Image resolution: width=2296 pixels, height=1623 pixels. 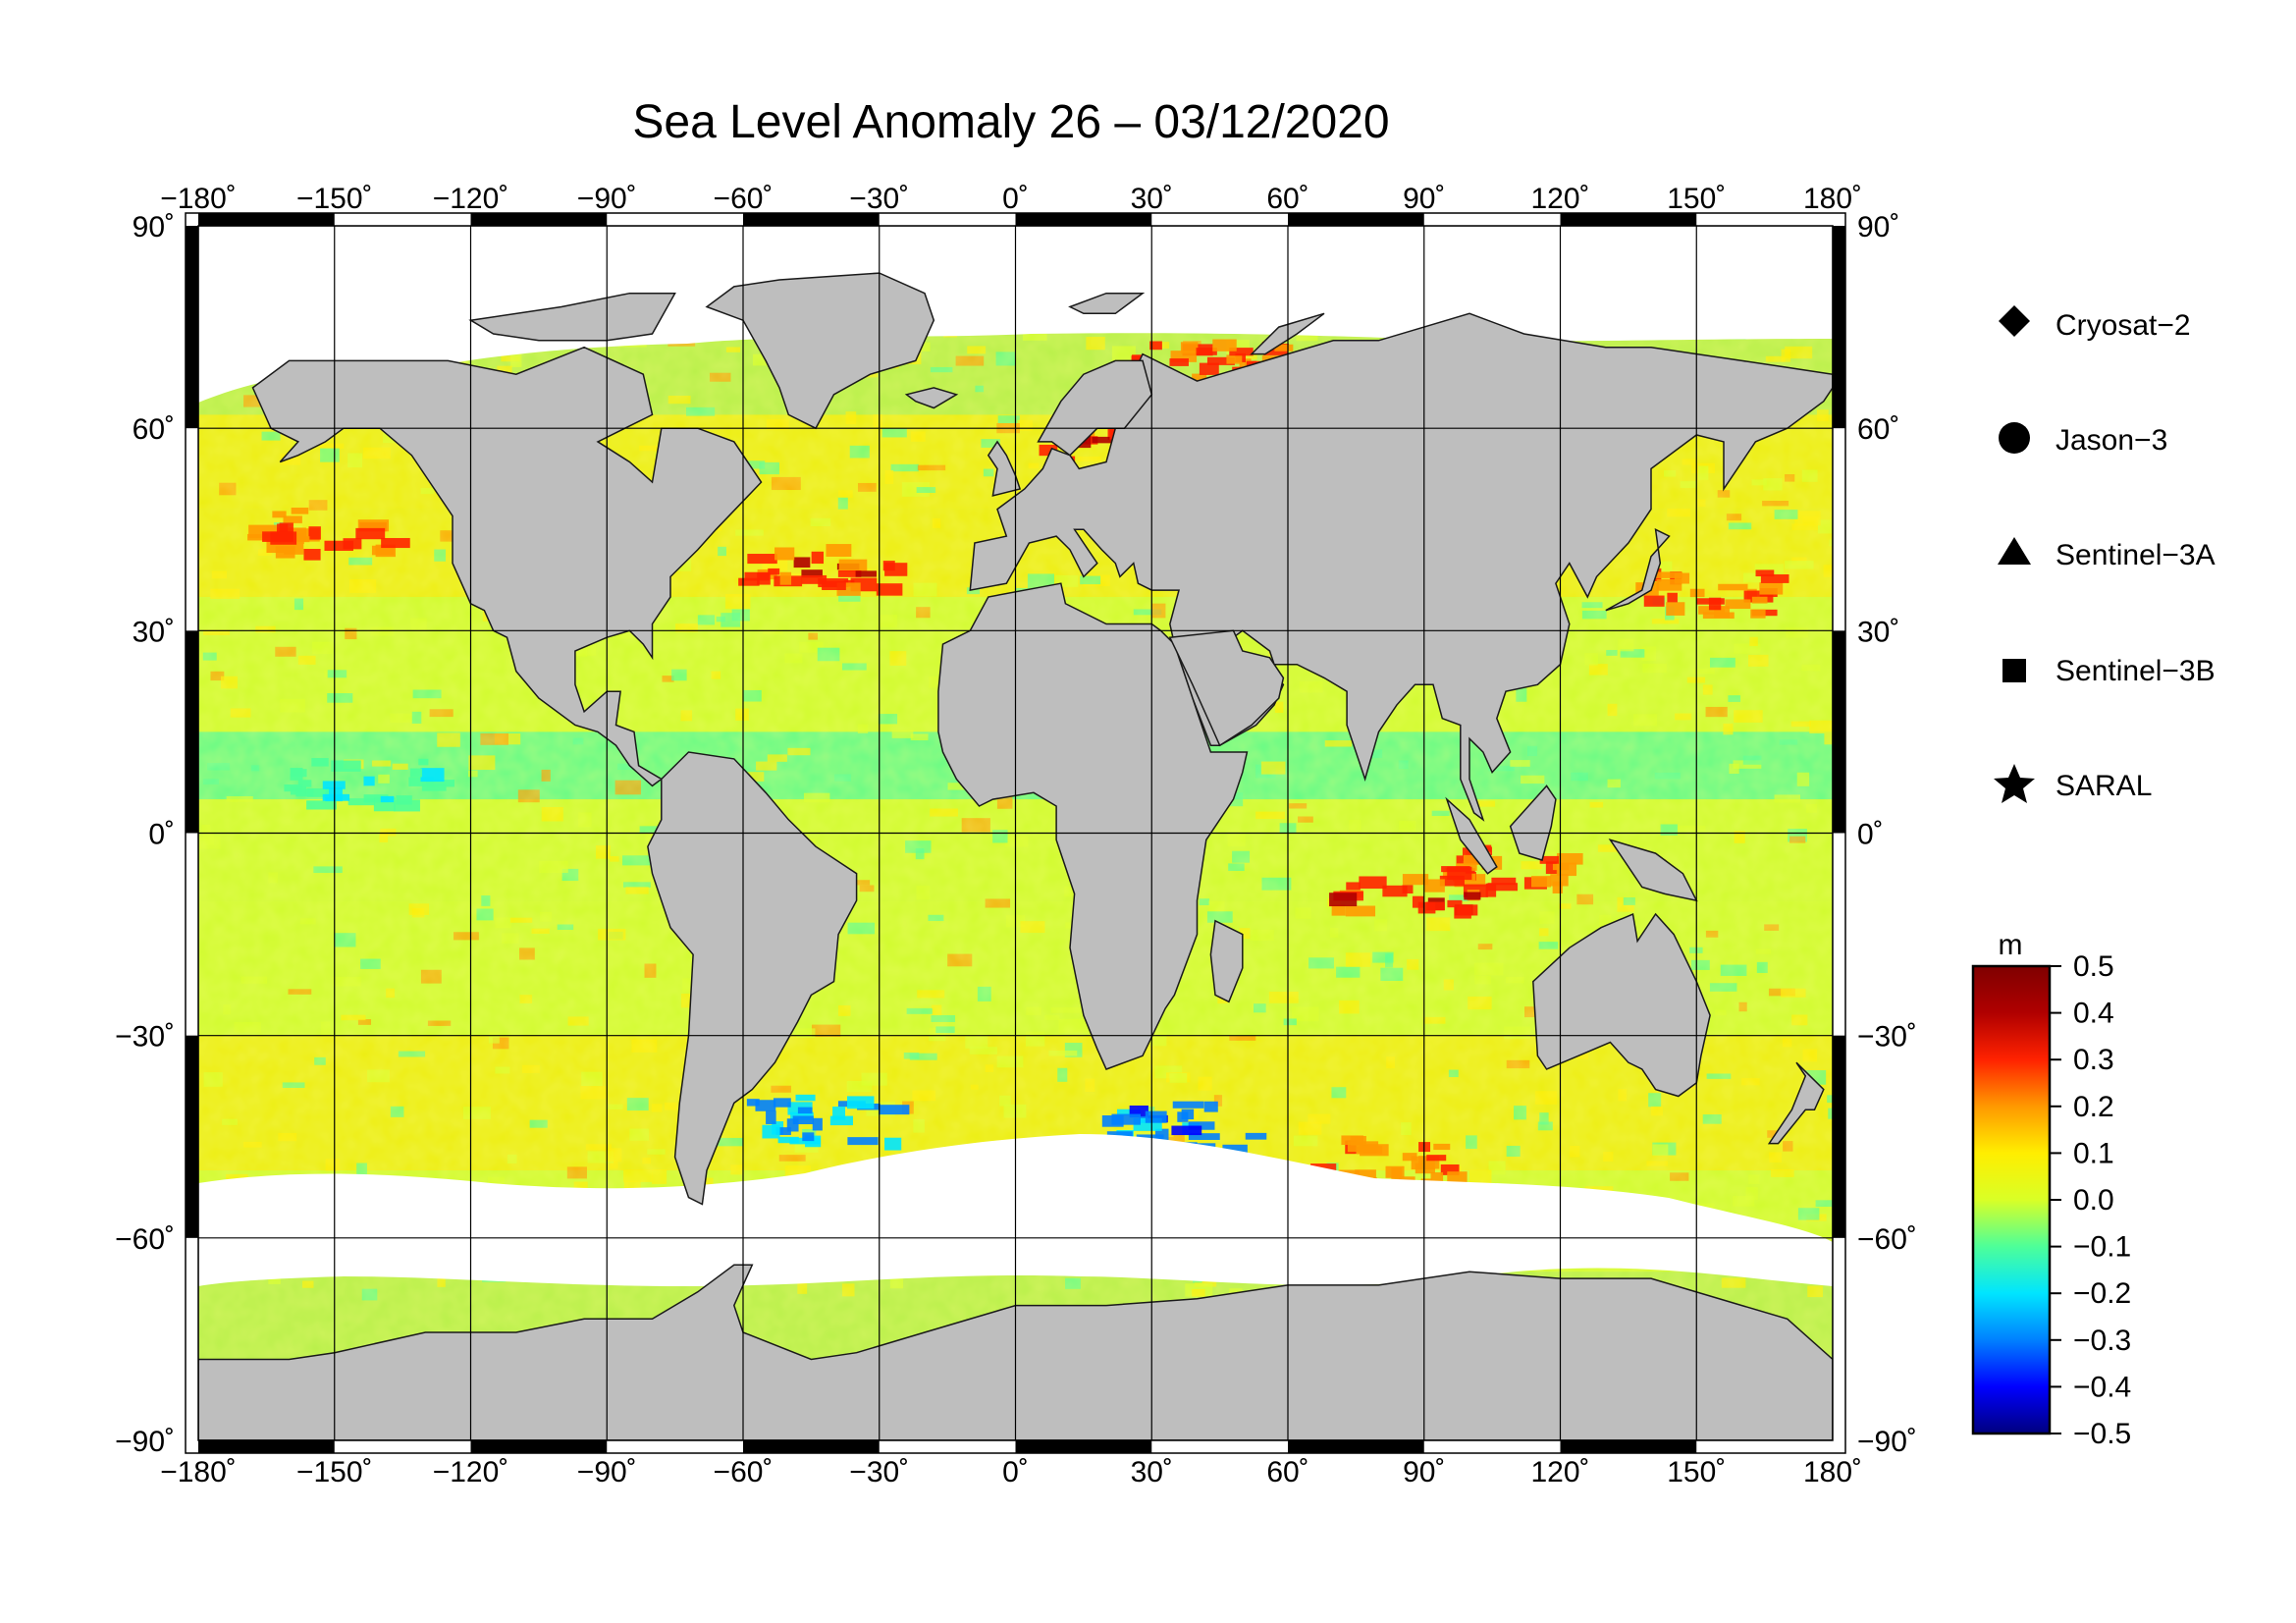 What do you see at coordinates (1152, 1472) in the screenshot?
I see `longitude-label-bottom: 30˚` at bounding box center [1152, 1472].